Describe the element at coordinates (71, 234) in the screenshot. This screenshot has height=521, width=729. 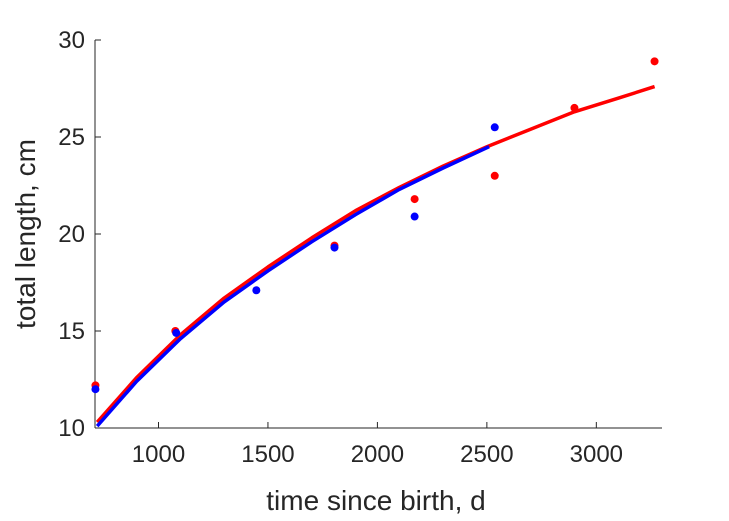
I see `y-tick-label: 20` at that location.